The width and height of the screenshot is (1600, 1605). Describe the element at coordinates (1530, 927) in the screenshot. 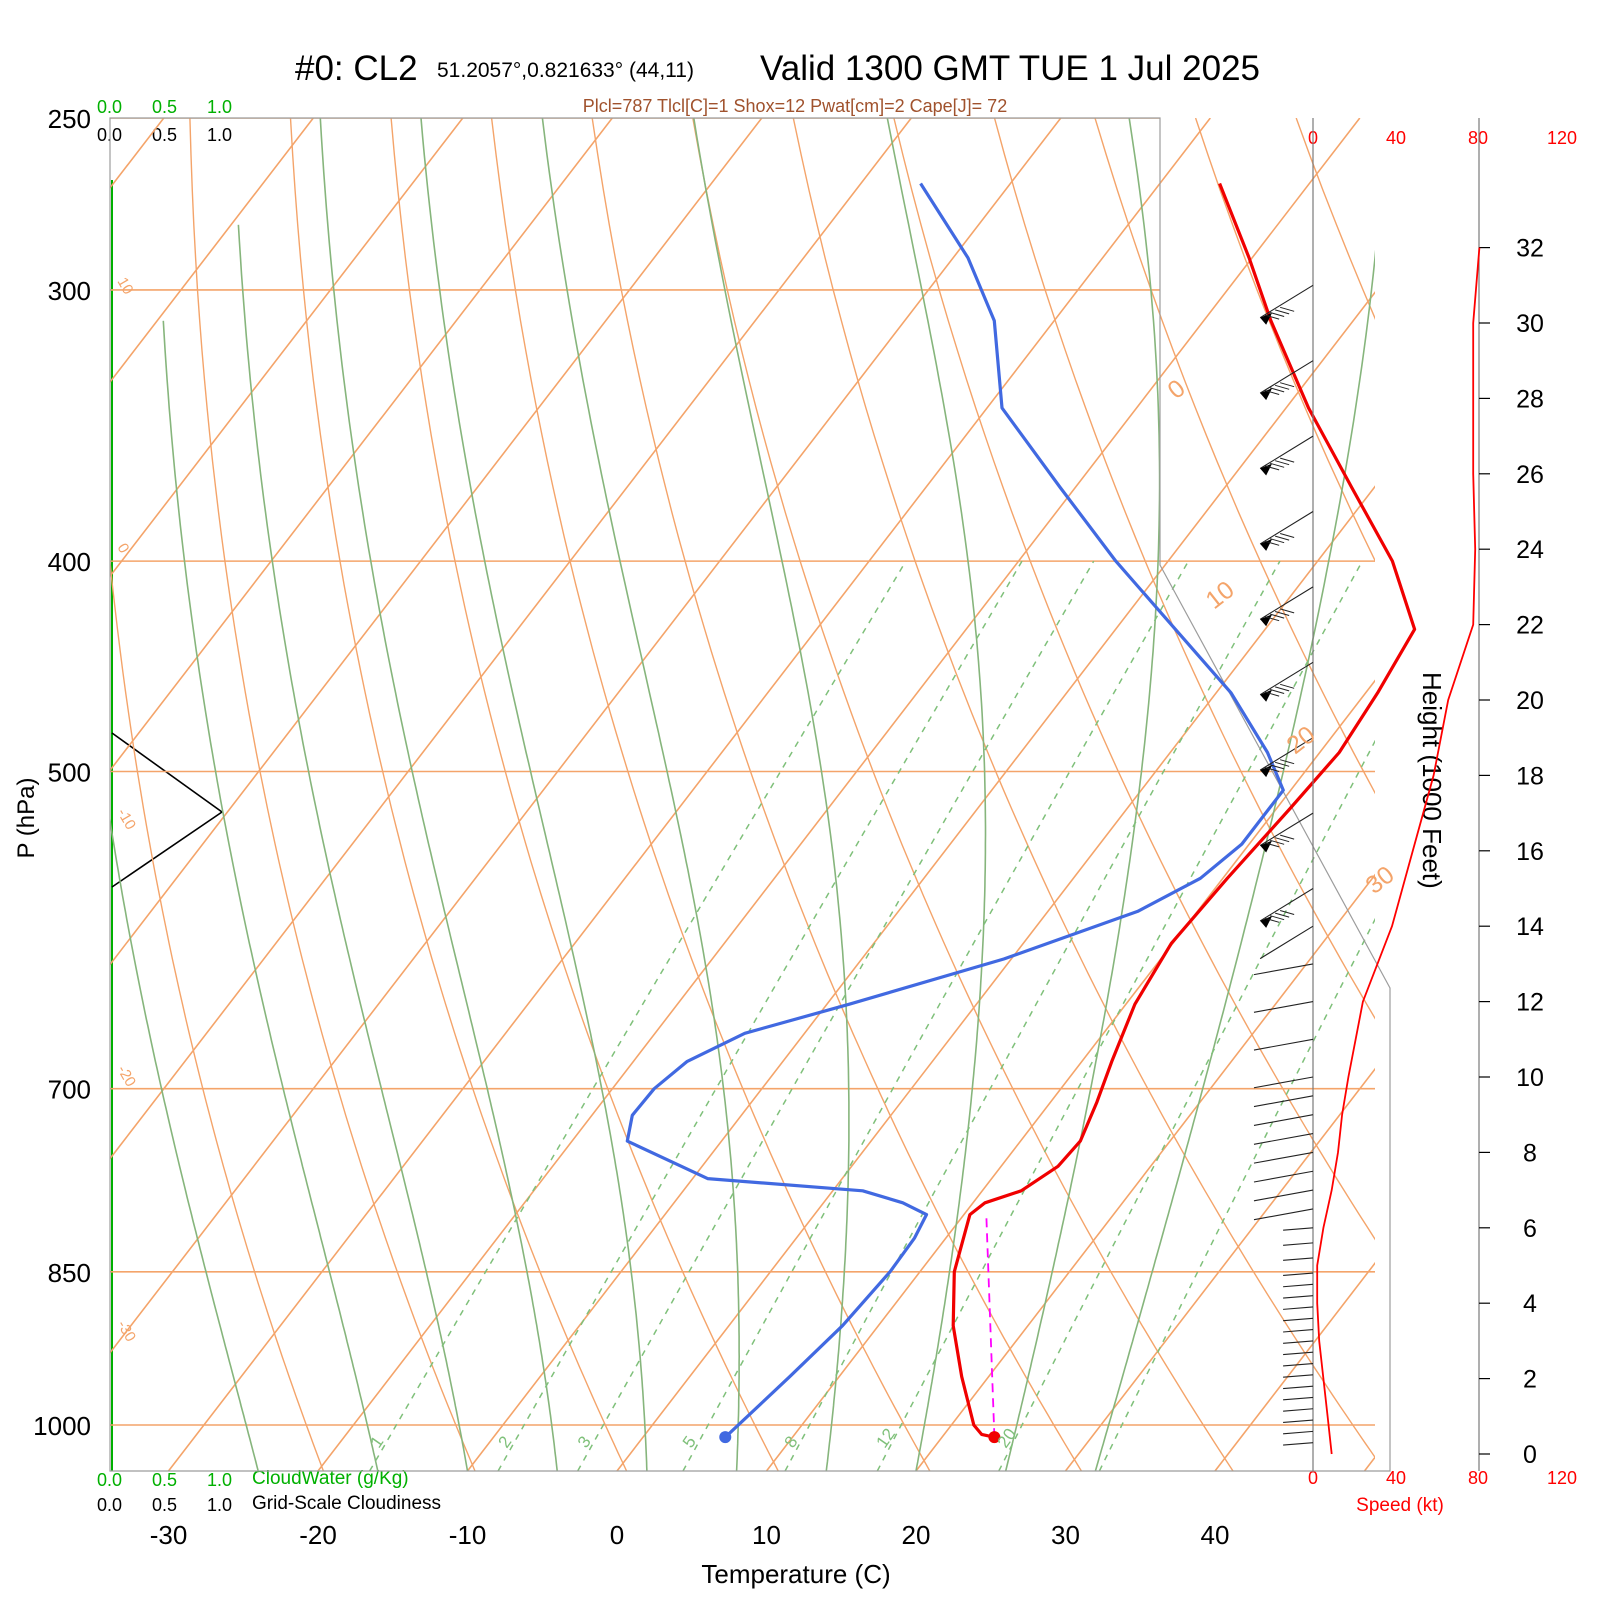

I see `height-tick-label: 14` at that location.